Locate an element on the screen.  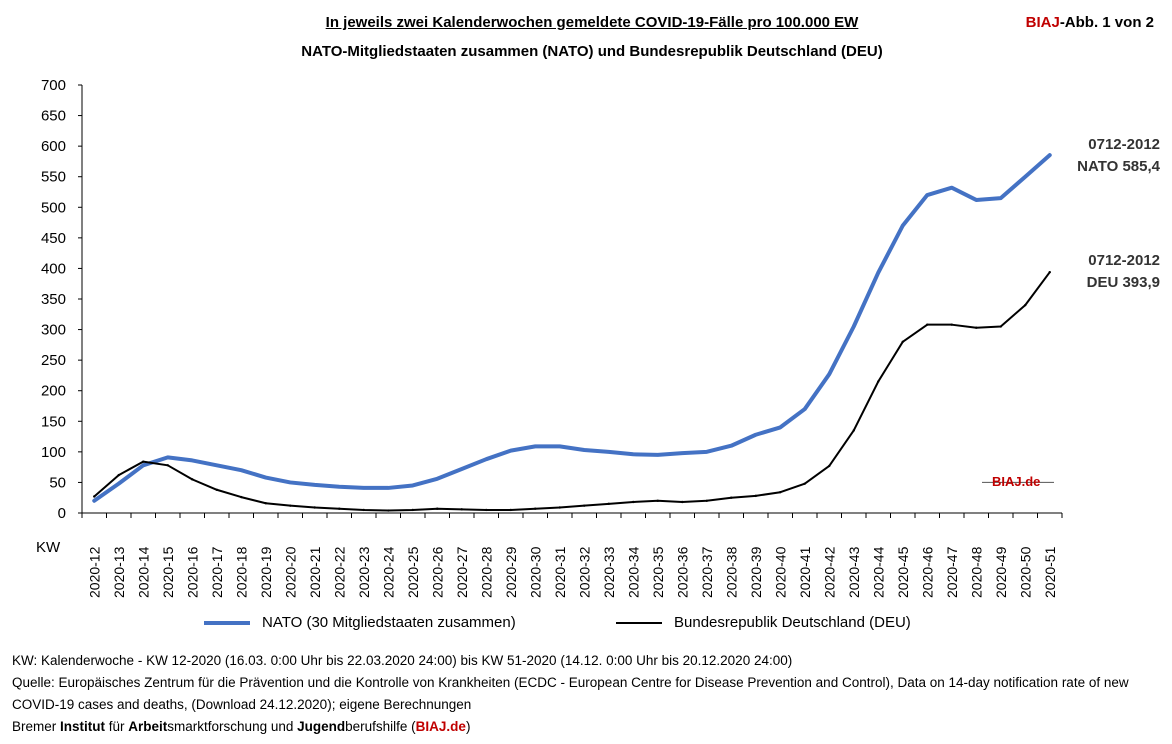
x-tick-label: 2020-12 is located at coordinates (94, 572).